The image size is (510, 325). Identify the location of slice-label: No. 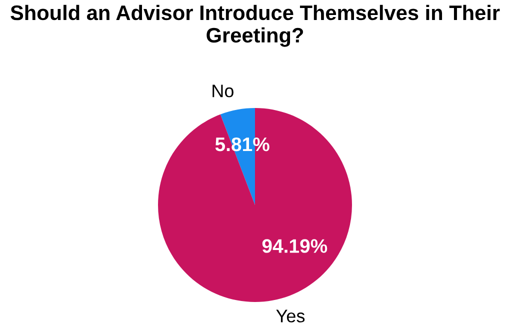
(223, 91).